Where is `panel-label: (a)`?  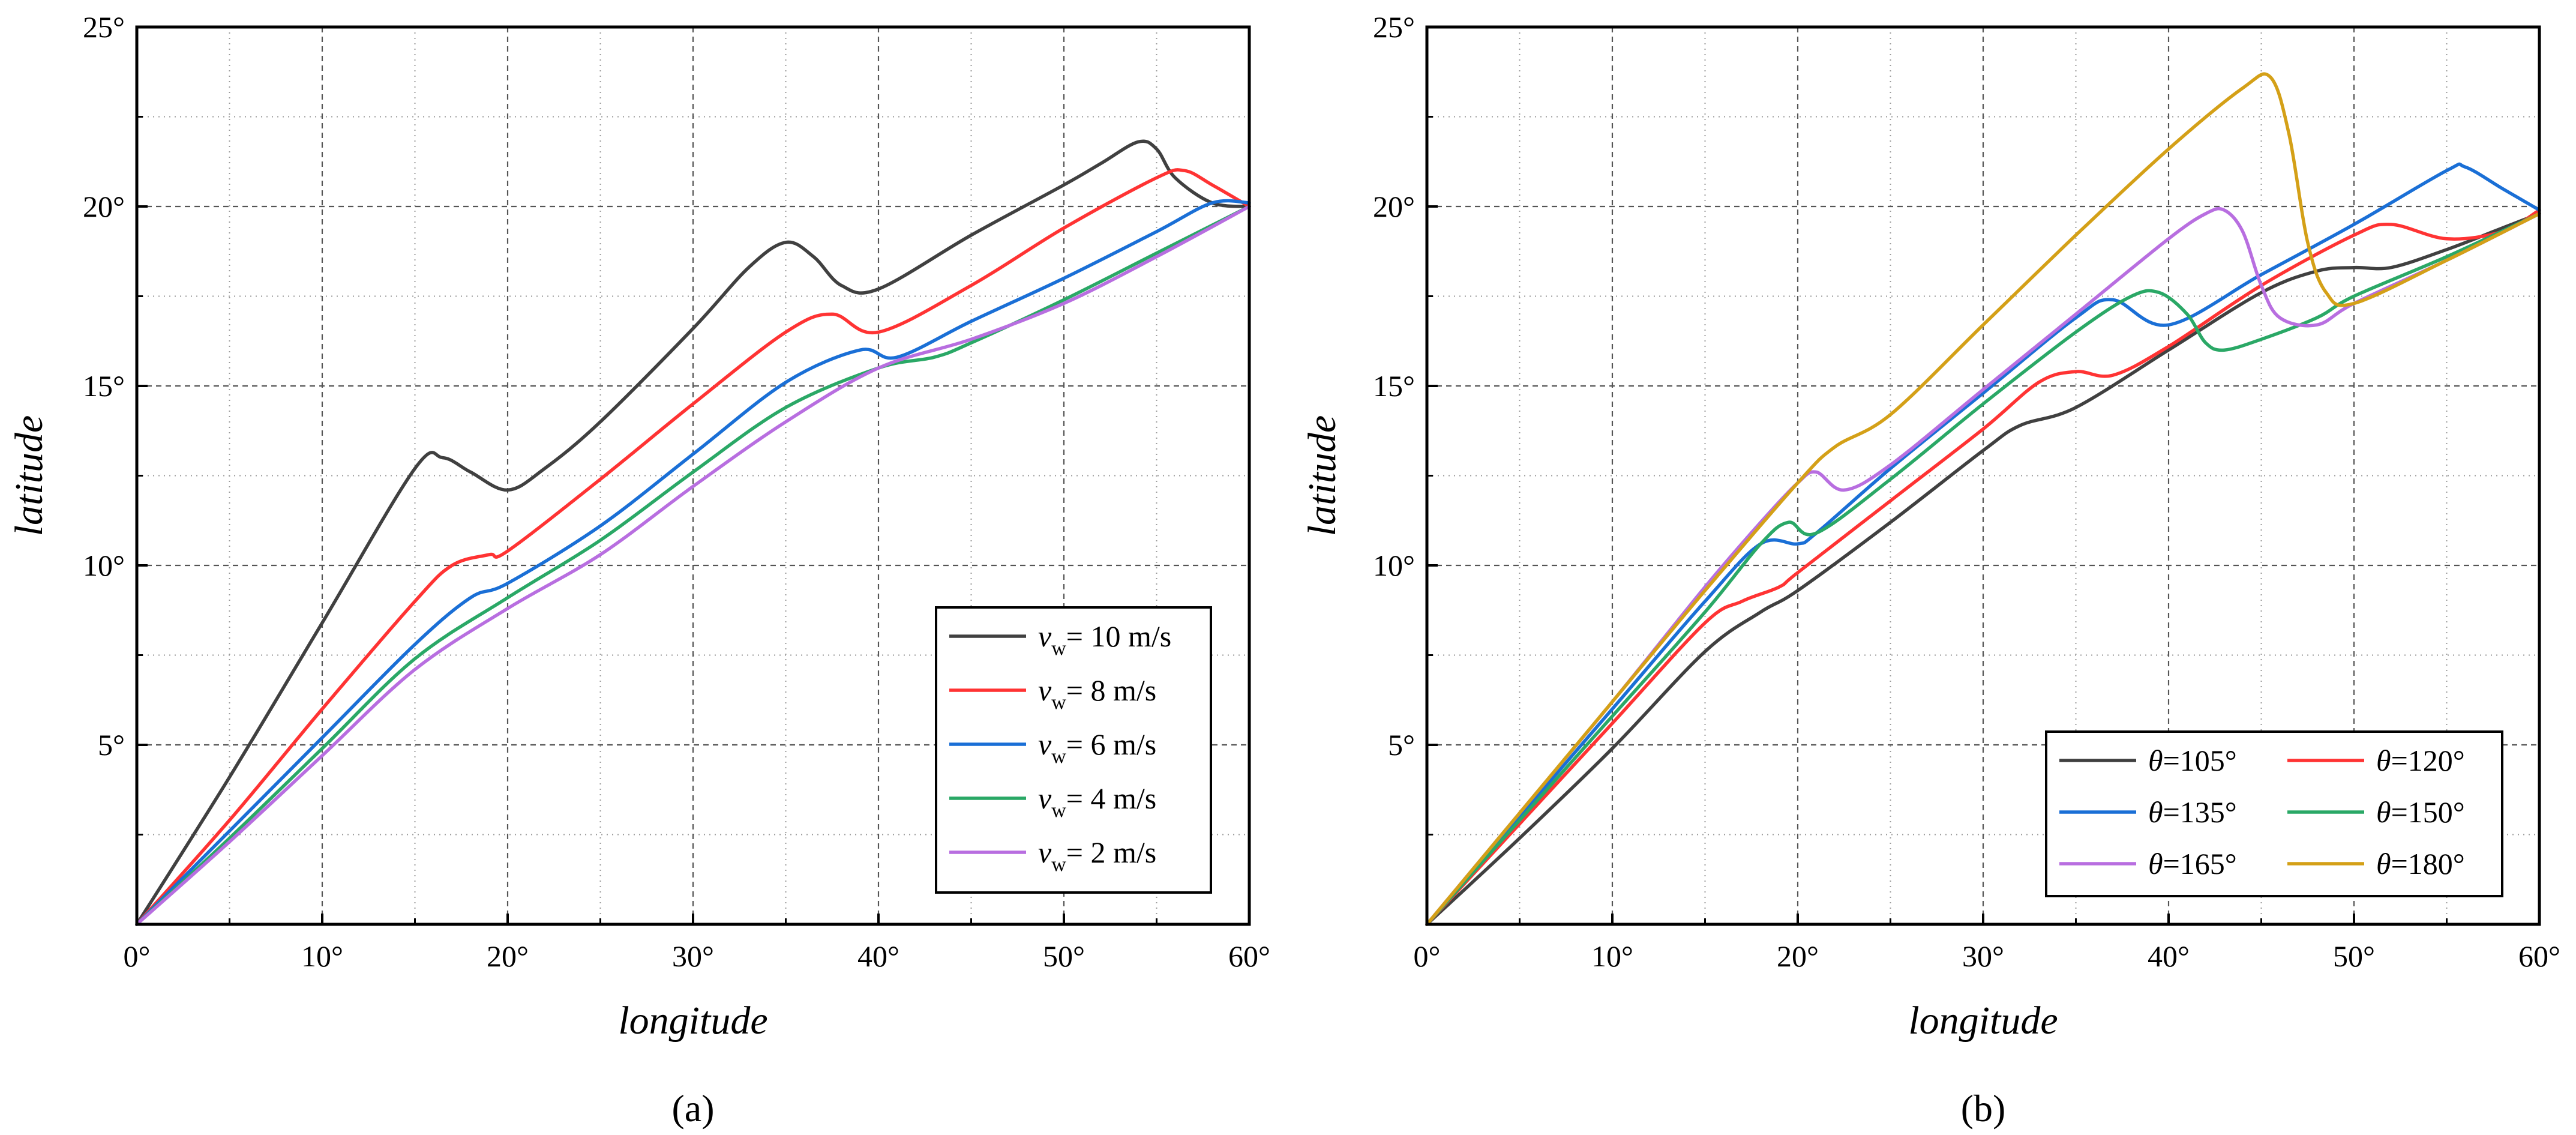 panel-label: (a) is located at coordinates (692, 1108).